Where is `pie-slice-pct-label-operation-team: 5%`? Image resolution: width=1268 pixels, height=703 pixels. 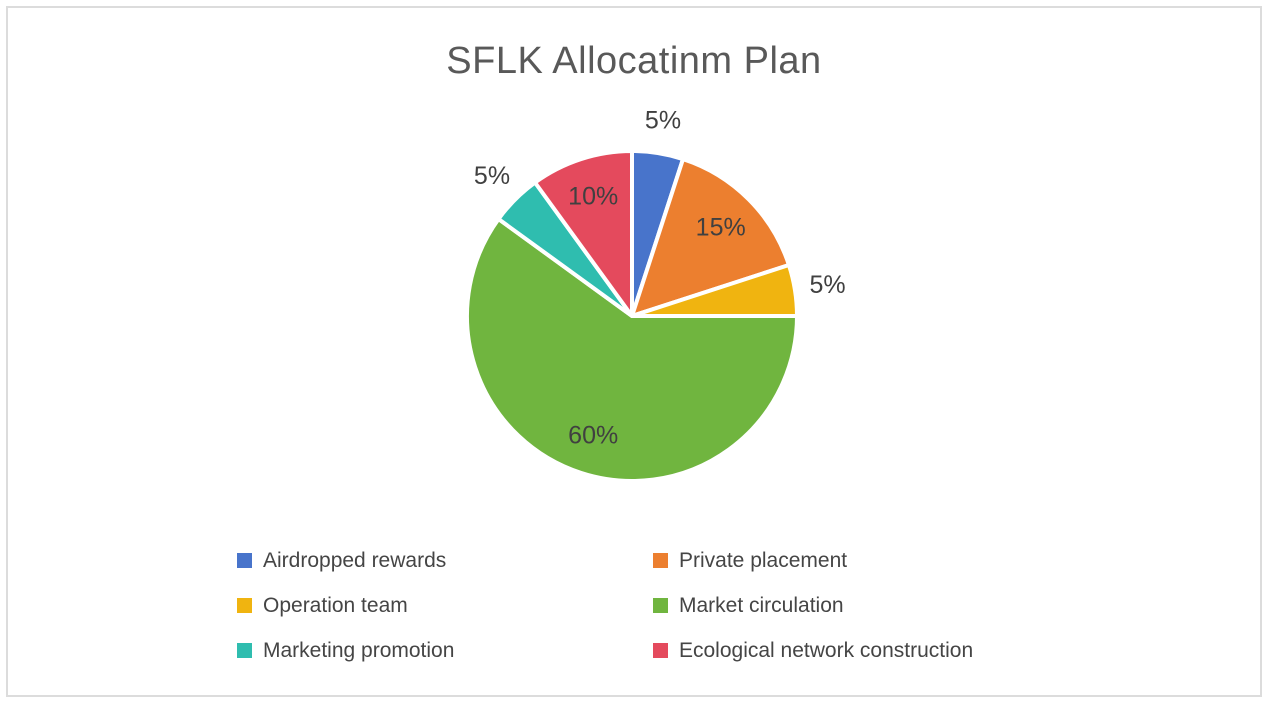 pie-slice-pct-label-operation-team: 5% is located at coordinates (828, 285).